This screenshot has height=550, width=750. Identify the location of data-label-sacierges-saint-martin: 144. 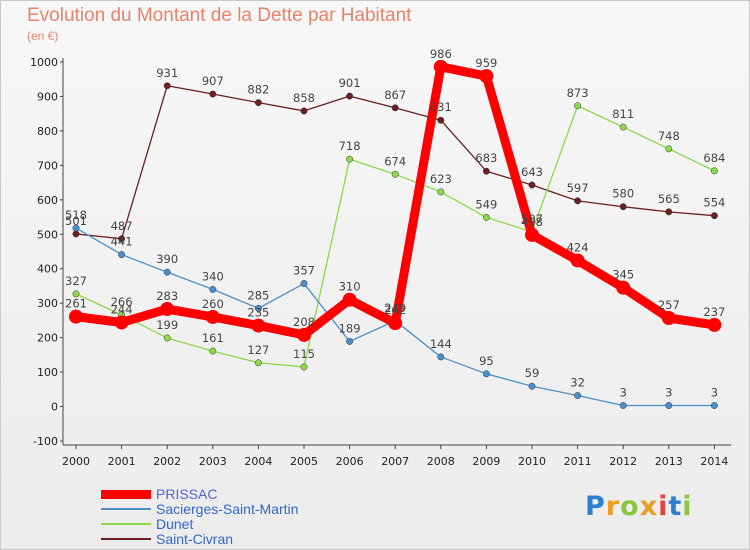
(441, 344).